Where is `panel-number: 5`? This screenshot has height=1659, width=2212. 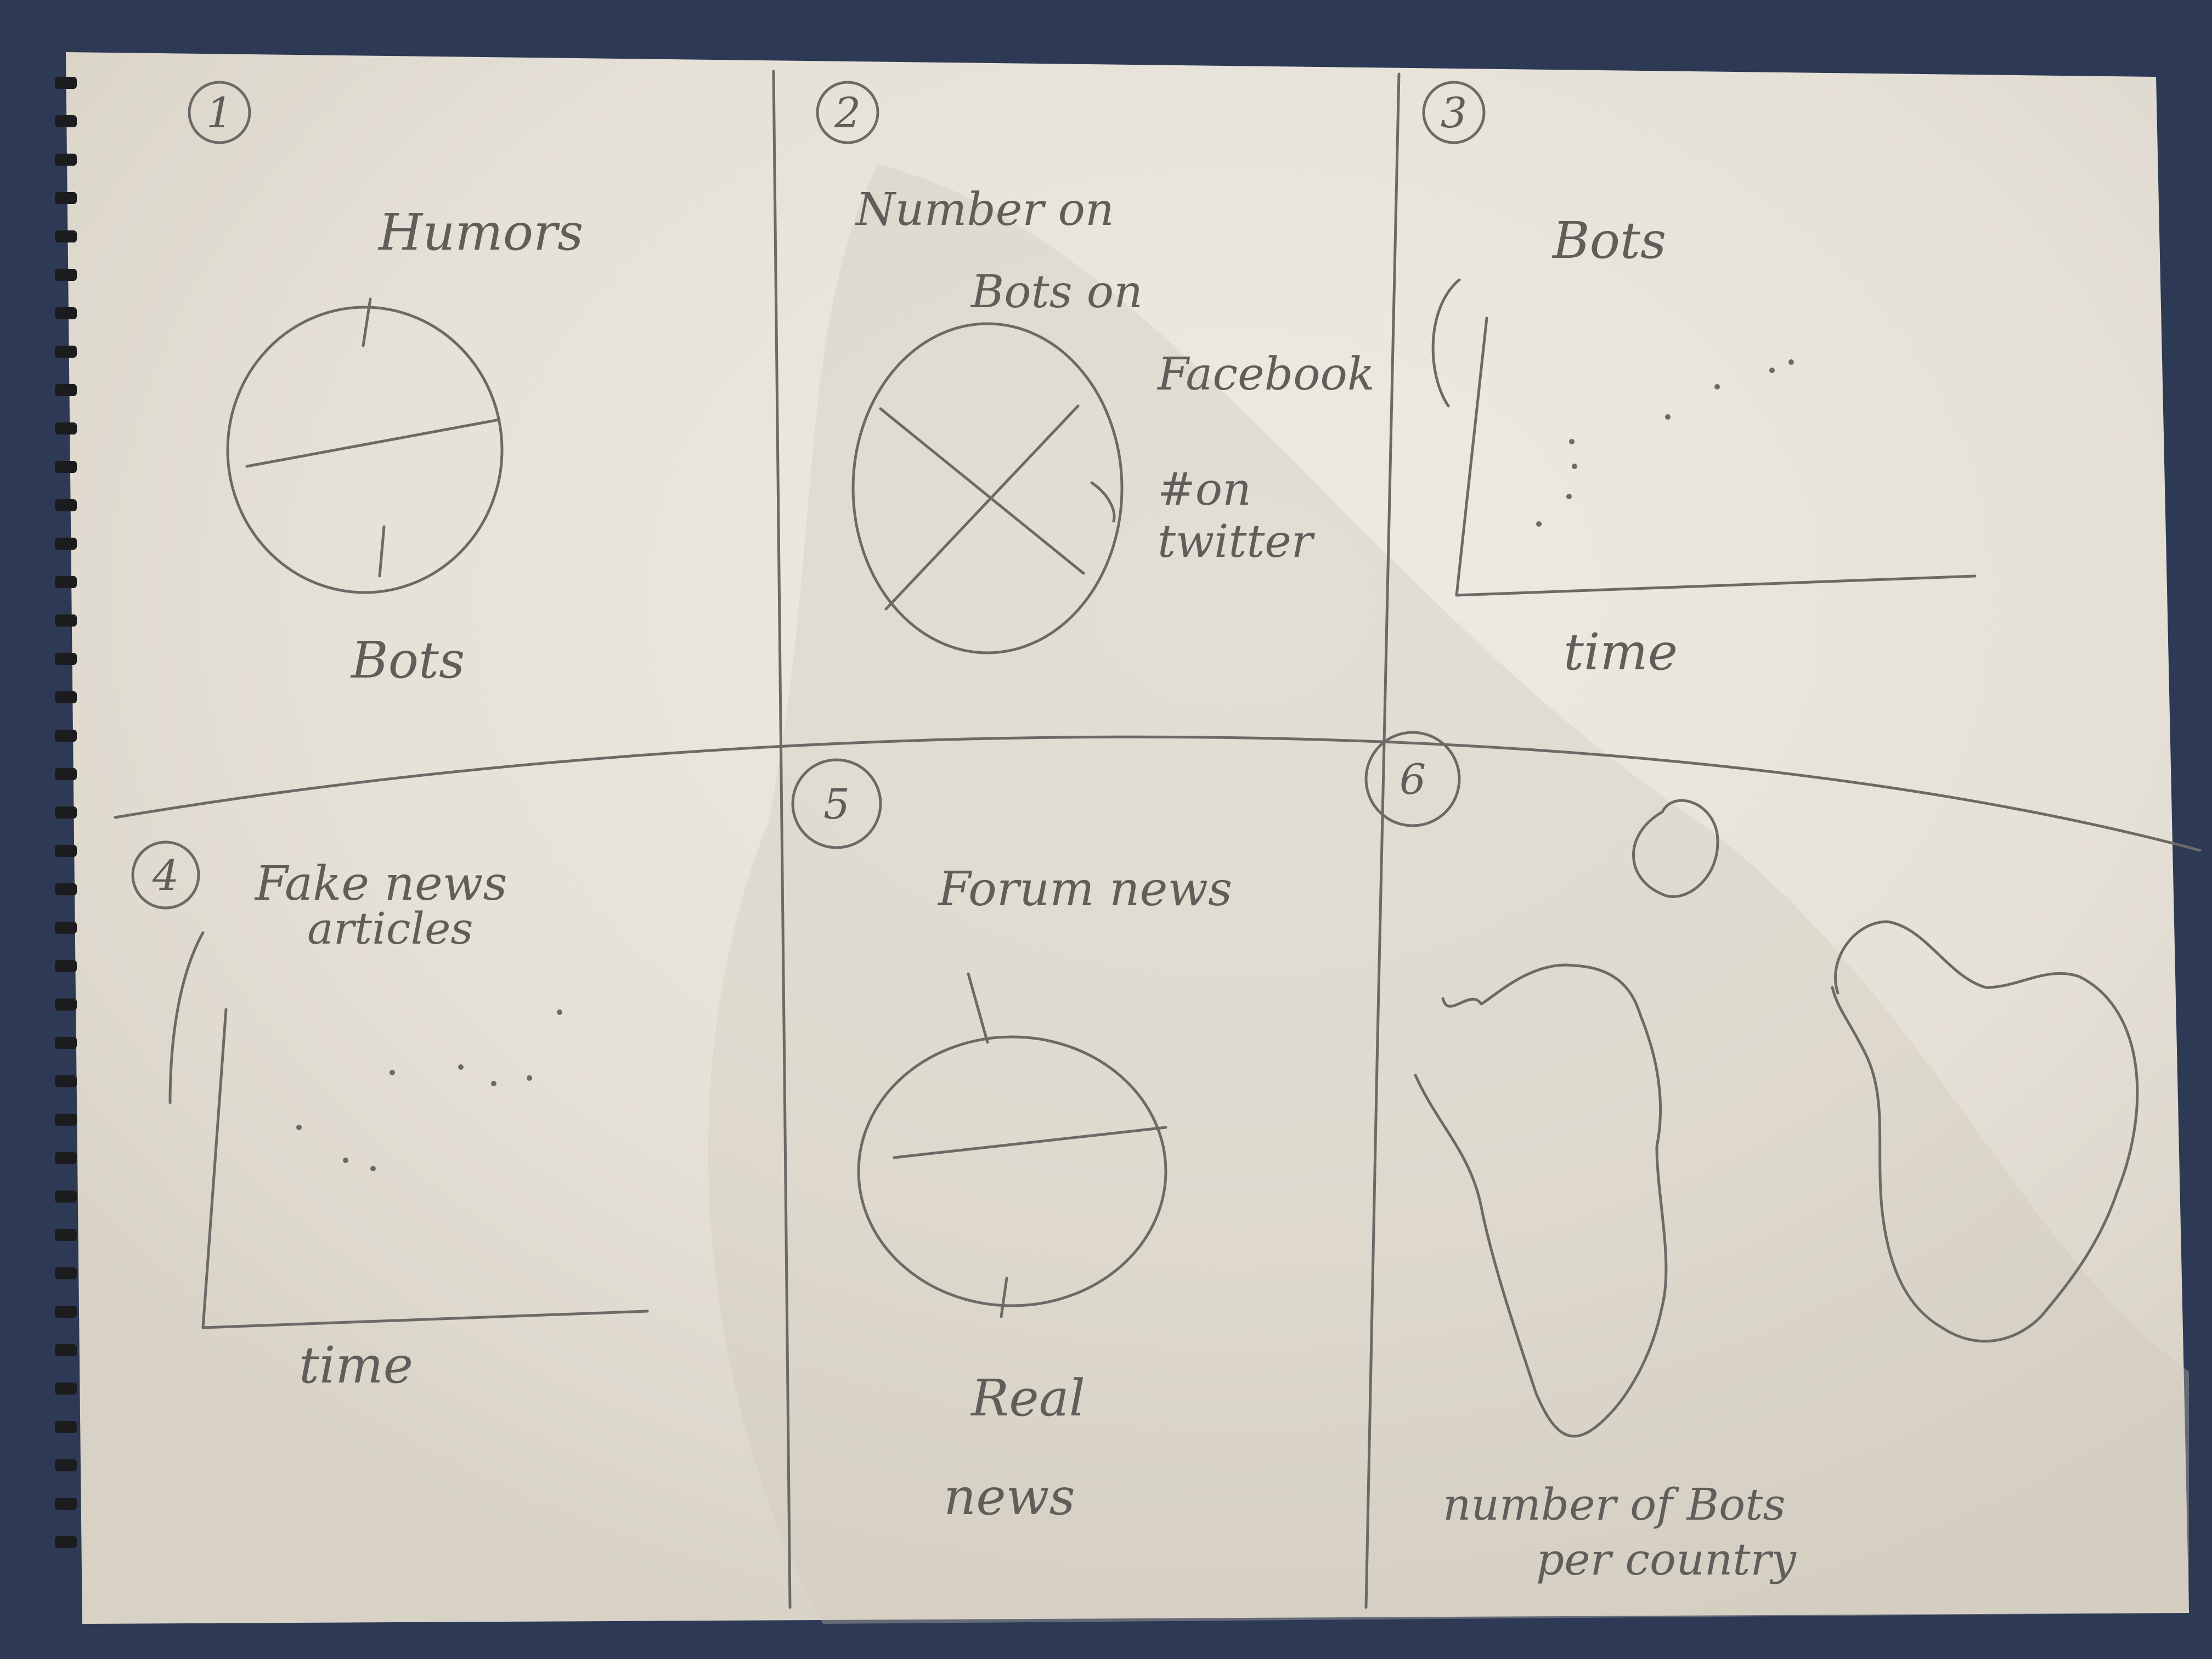 panel-number: 5 is located at coordinates (837, 804).